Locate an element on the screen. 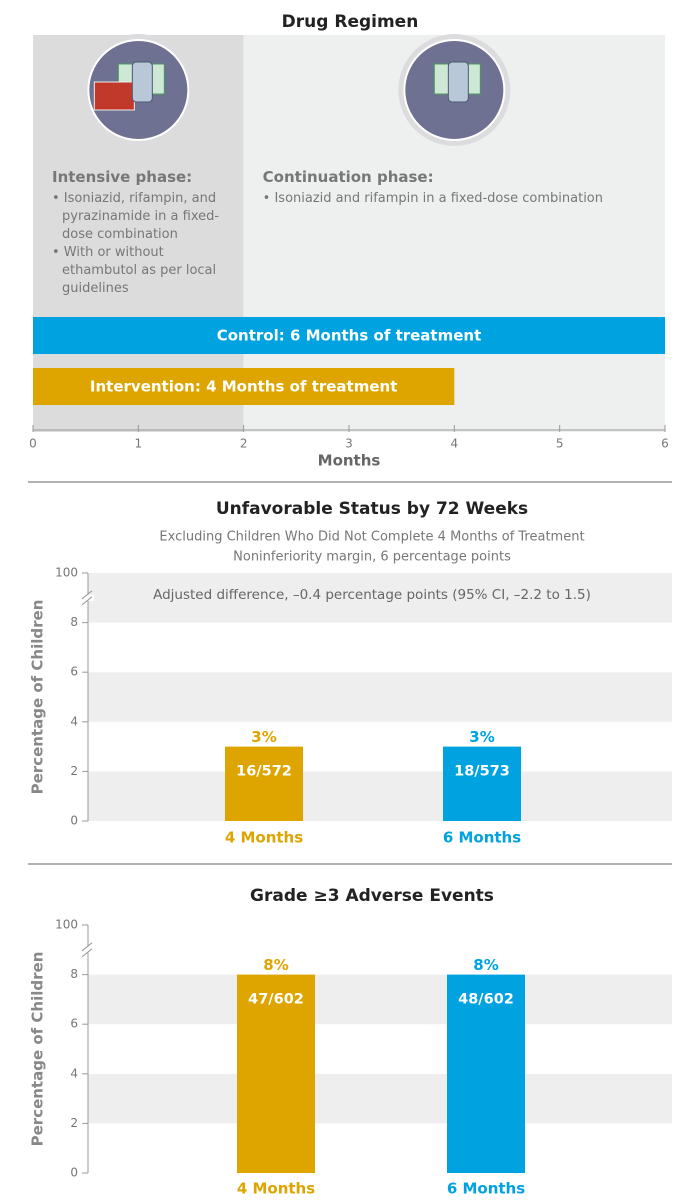 Image resolution: width=700 pixels, height=1203 pixels. phase-title: Continuation phase: is located at coordinates (348, 177).